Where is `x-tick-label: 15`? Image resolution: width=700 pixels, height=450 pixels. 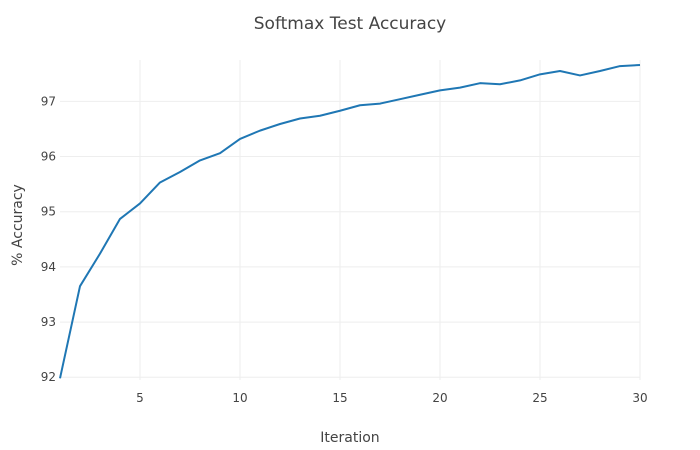 x-tick-label: 15 is located at coordinates (339, 398).